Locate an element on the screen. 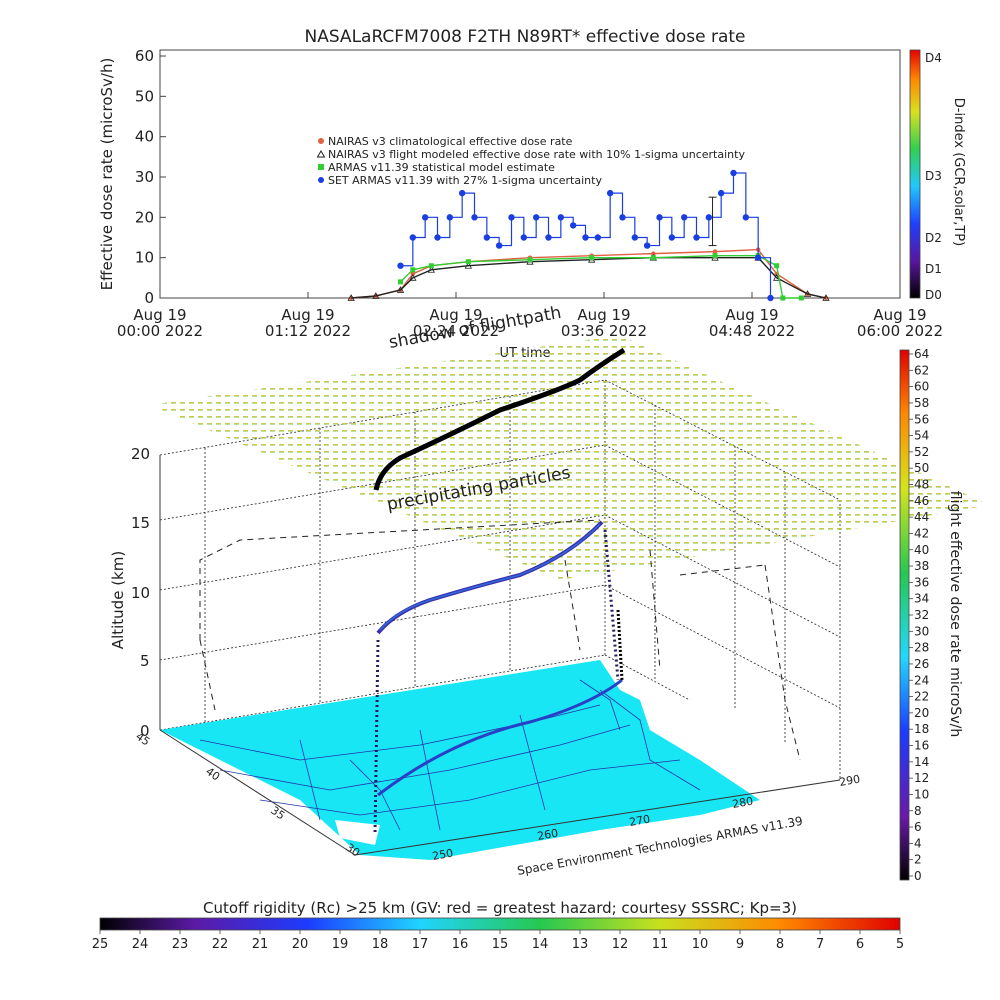  top-y-tick-label: 60 is located at coordinates (144, 56).